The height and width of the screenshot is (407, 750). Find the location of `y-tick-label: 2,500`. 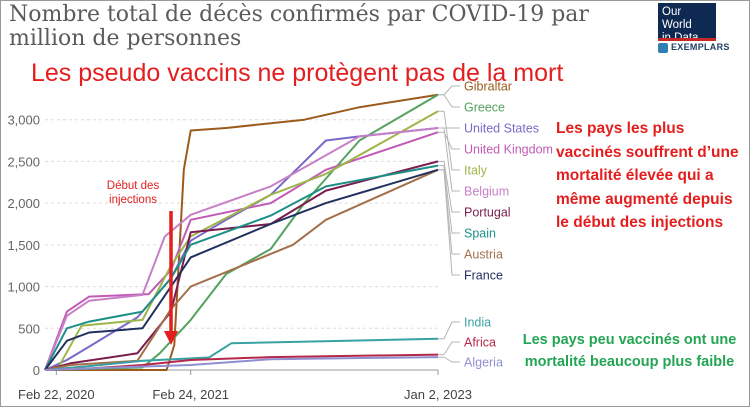

y-tick-label: 2,500 is located at coordinates (23, 161).